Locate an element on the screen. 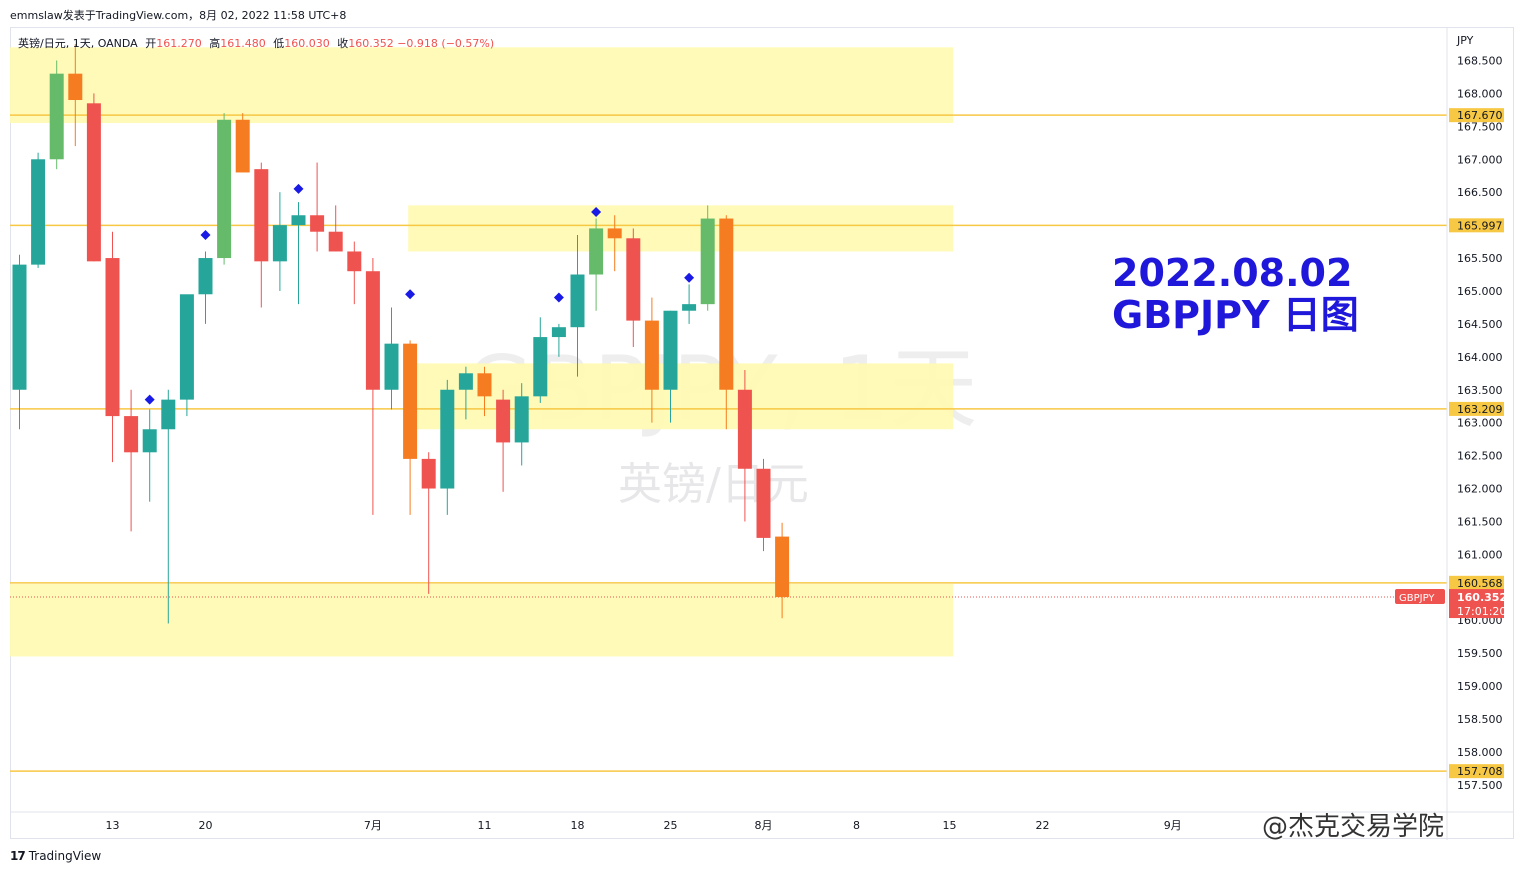 The height and width of the screenshot is (875, 1525). currency-label: JPY is located at coordinates (1465, 40).